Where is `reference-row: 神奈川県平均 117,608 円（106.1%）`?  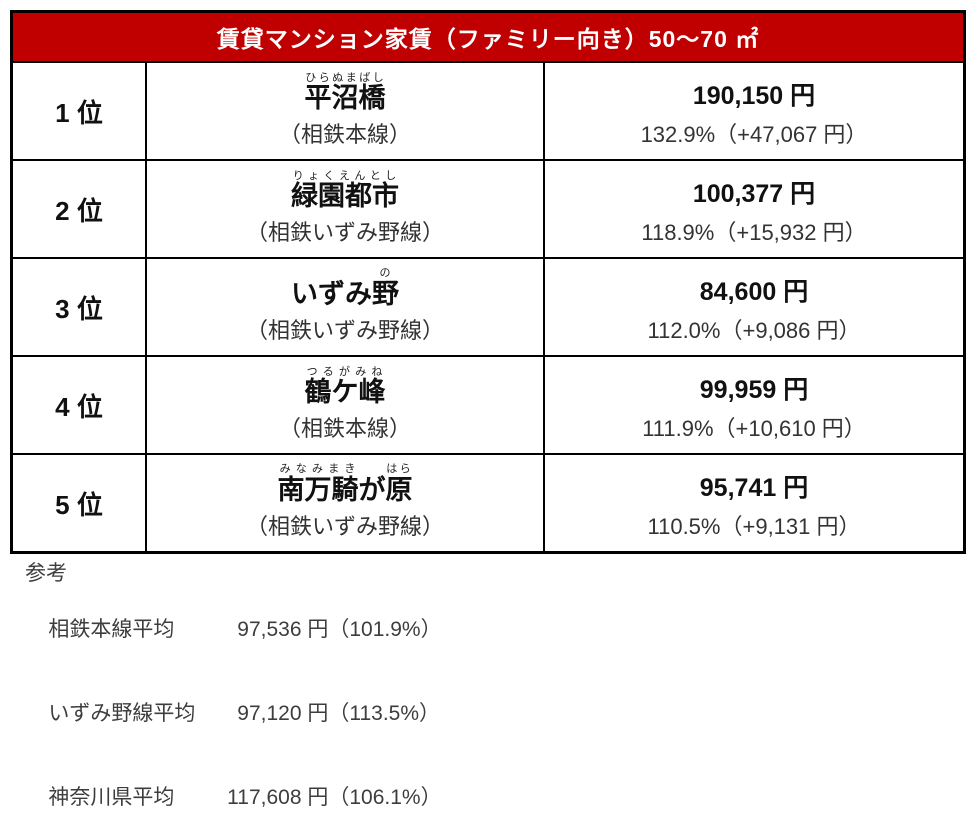 reference-row: 神奈川県平均 117,608 円（106.1%） is located at coordinates (233, 798).